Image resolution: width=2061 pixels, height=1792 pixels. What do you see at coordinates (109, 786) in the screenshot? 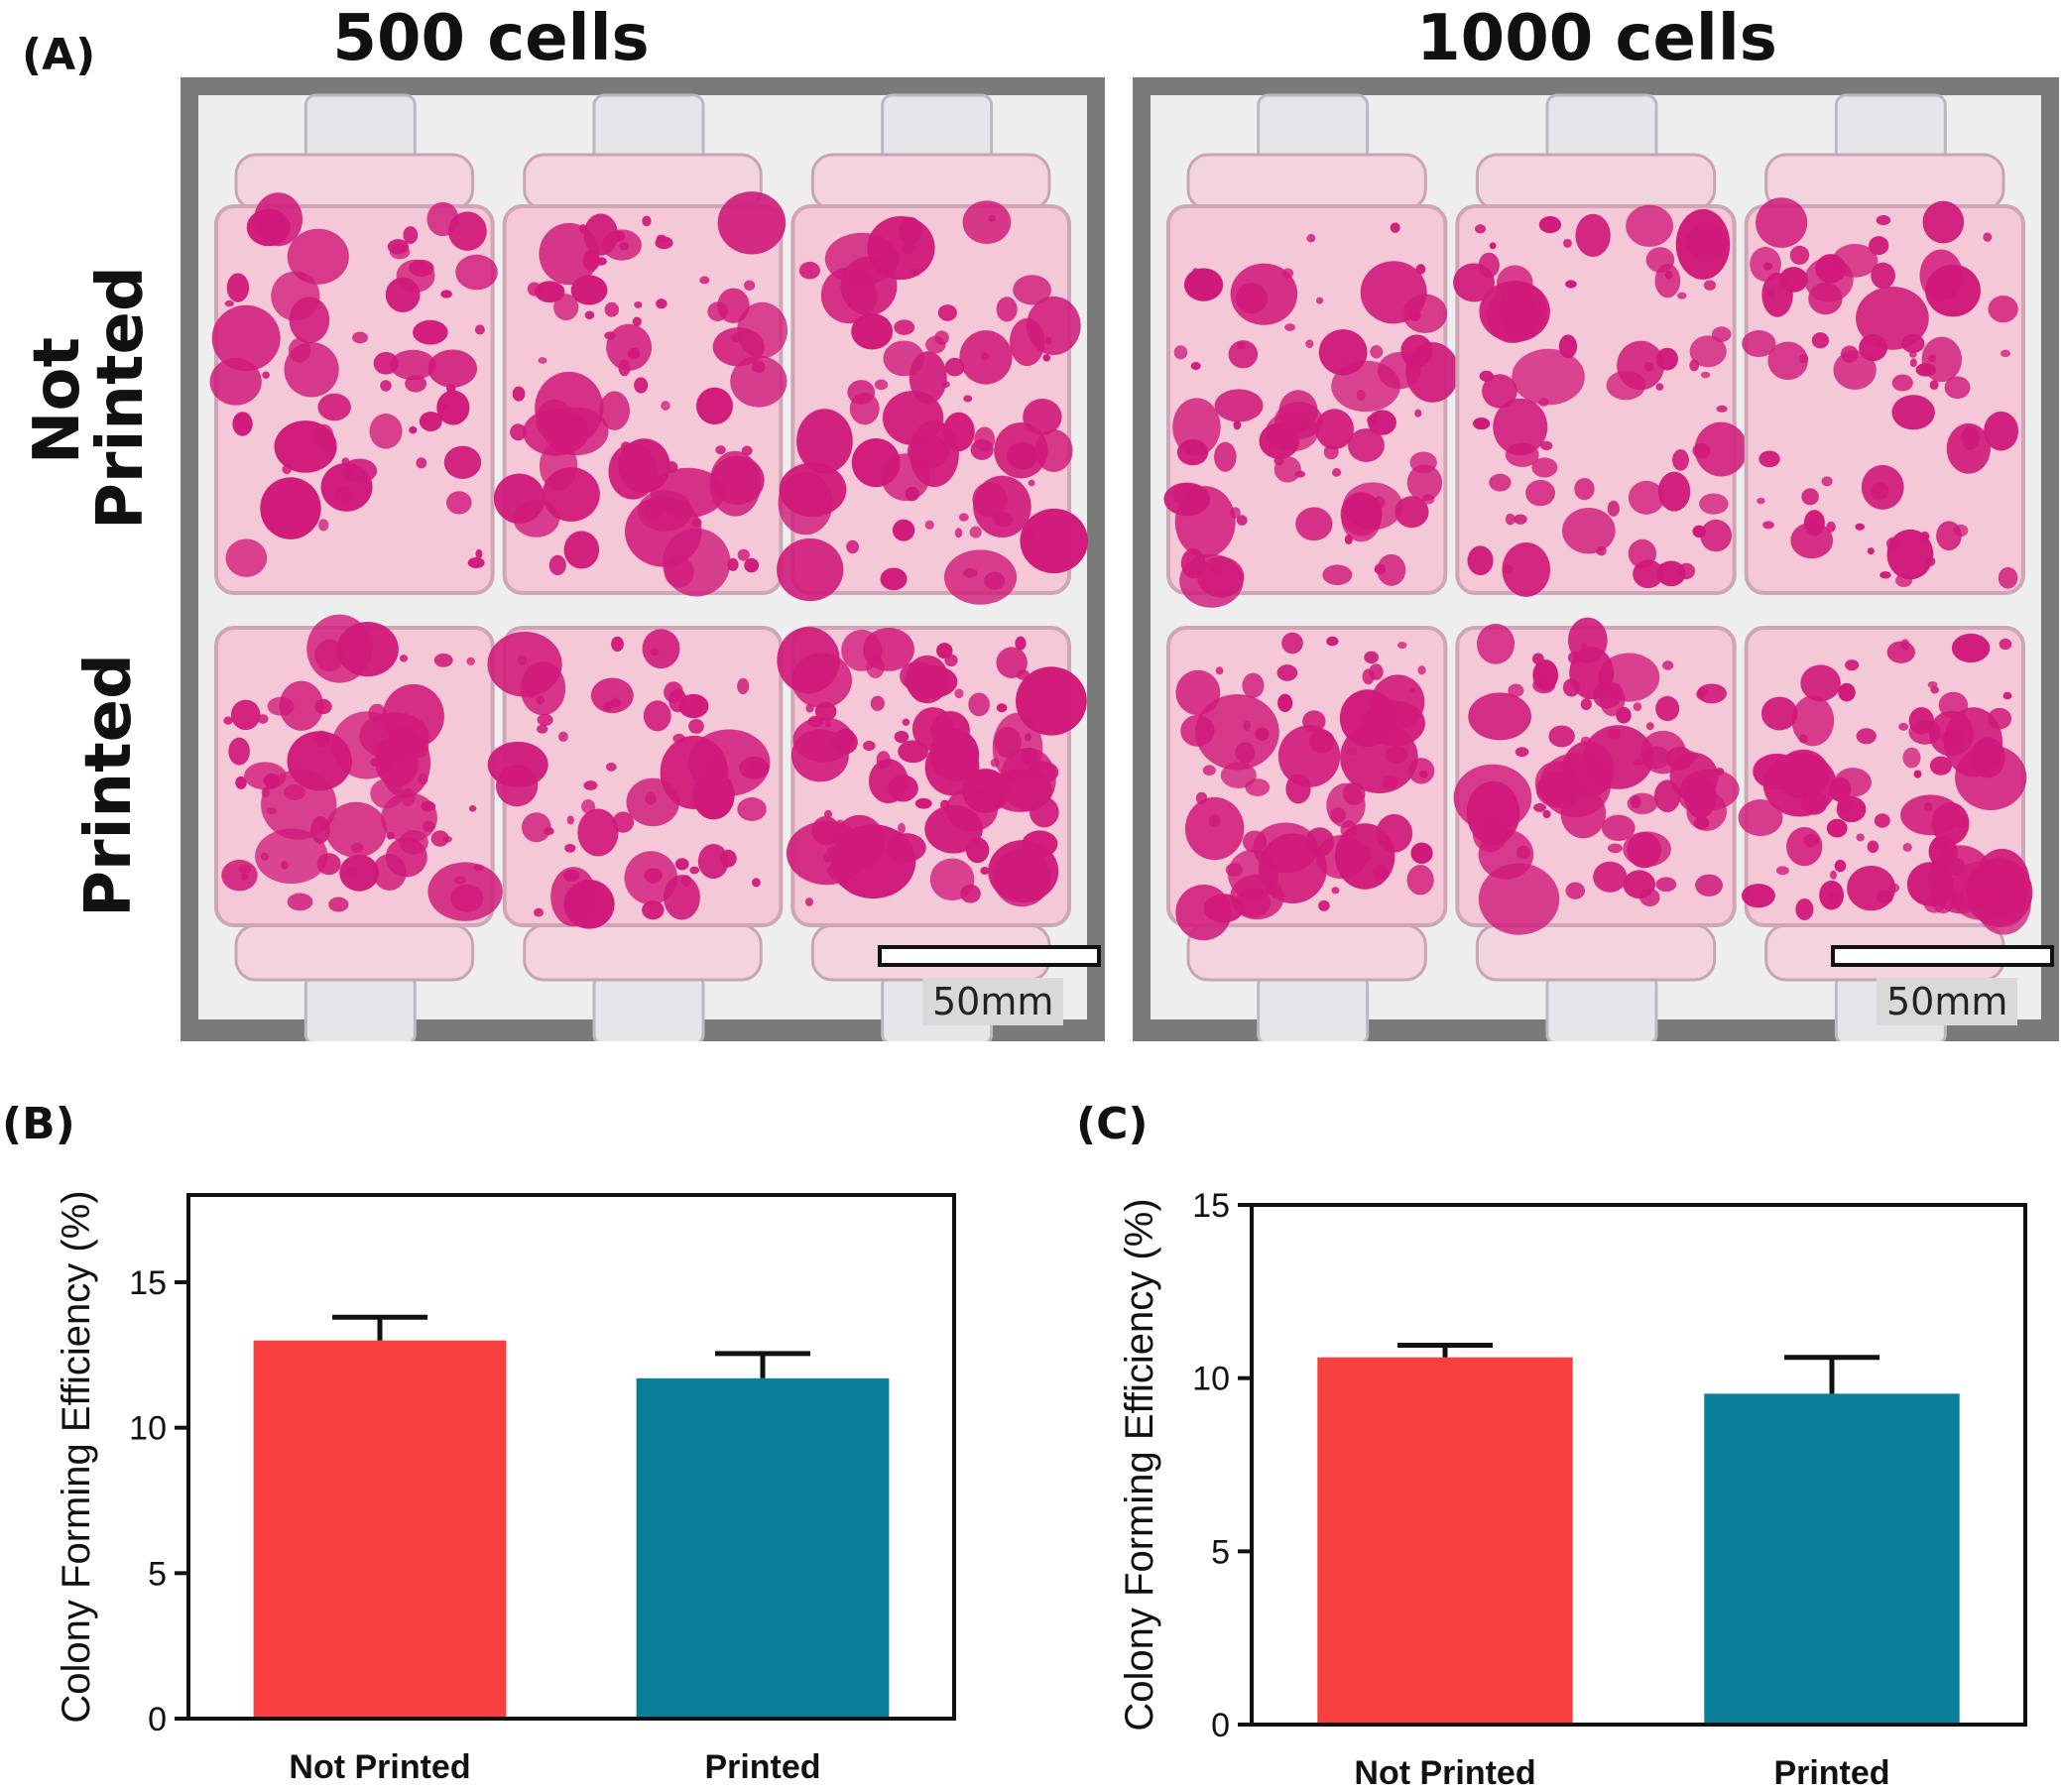
I see `row-label-printed: Printed` at bounding box center [109, 786].